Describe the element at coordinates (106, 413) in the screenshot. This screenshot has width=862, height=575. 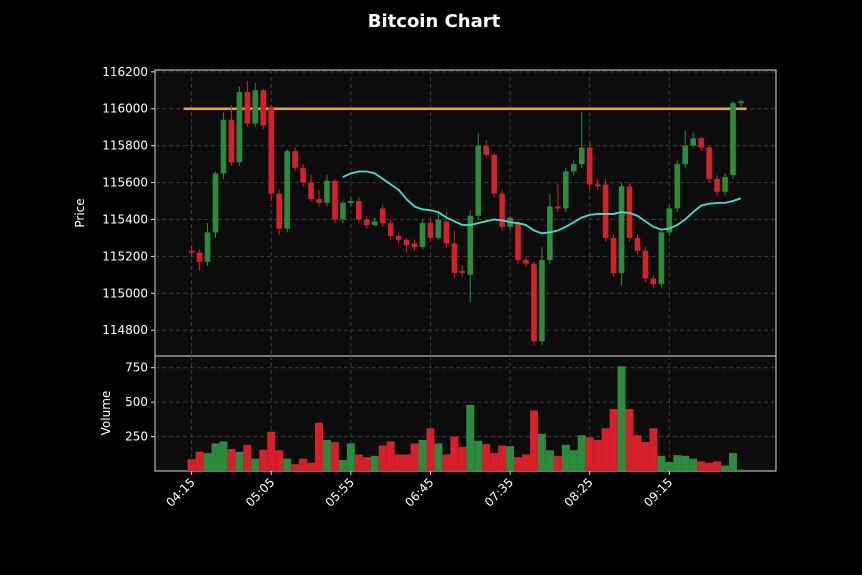
I see `volume-axis-label: Volume` at that location.